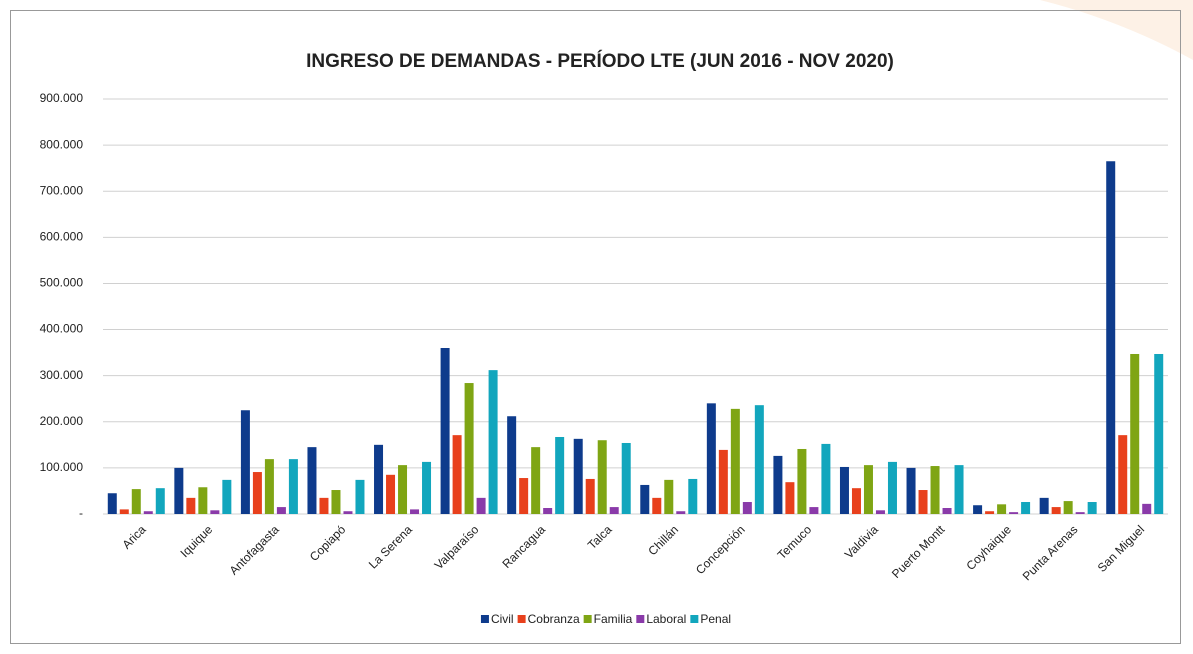 The width and height of the screenshot is (1193, 654). What do you see at coordinates (861, 541) in the screenshot?
I see `x-tick-label: Valdivia` at bounding box center [861, 541].